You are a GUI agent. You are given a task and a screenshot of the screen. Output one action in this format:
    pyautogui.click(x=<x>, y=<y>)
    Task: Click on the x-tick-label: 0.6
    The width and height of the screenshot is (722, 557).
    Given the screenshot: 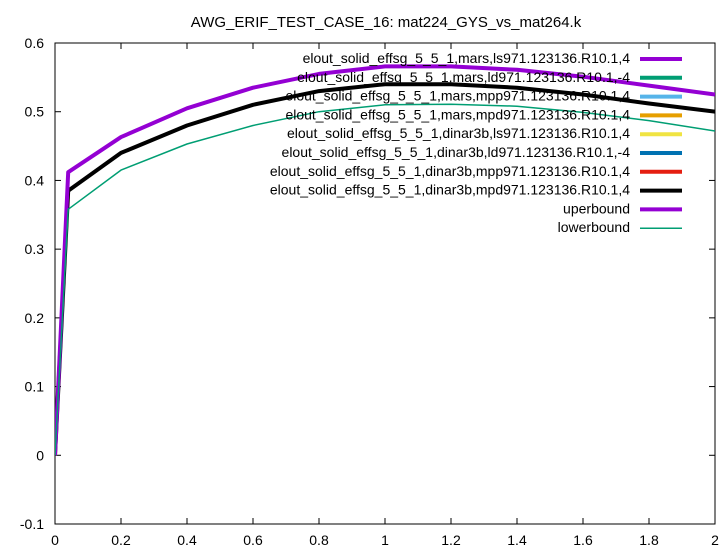 What is the action you would take?
    pyautogui.click(x=253, y=540)
    